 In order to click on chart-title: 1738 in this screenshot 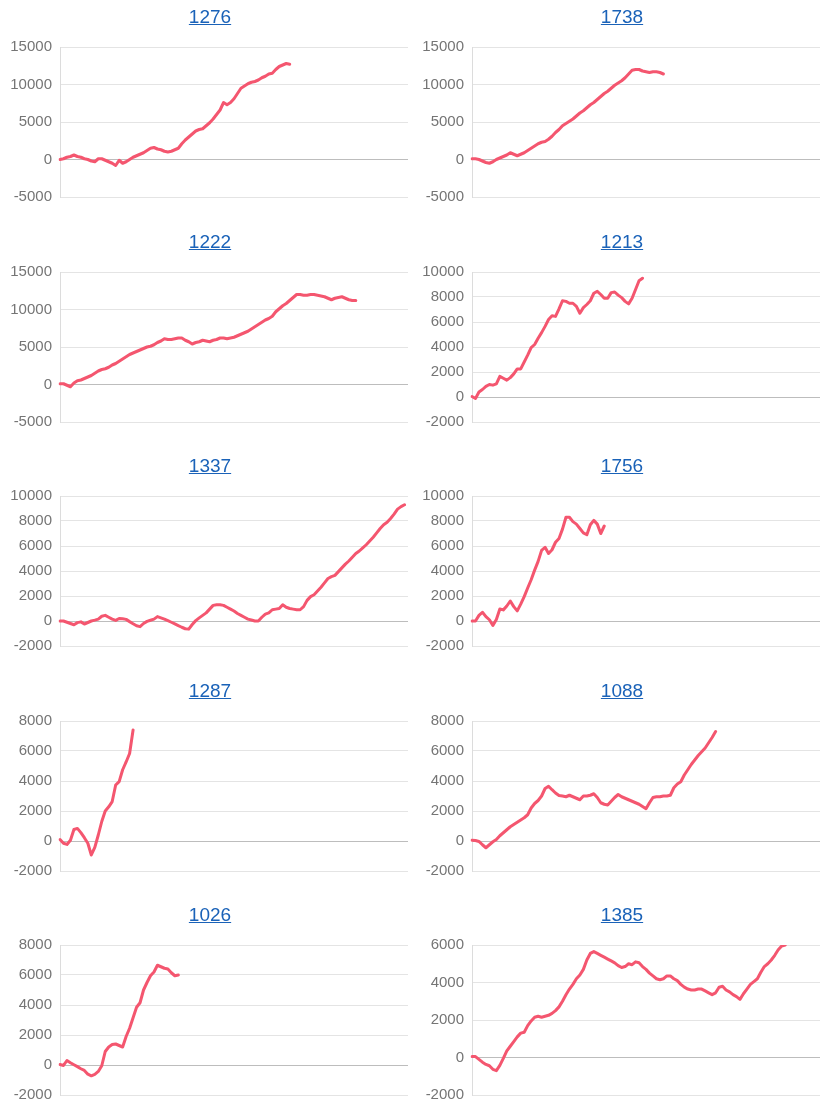, I will do `click(622, 16)`.